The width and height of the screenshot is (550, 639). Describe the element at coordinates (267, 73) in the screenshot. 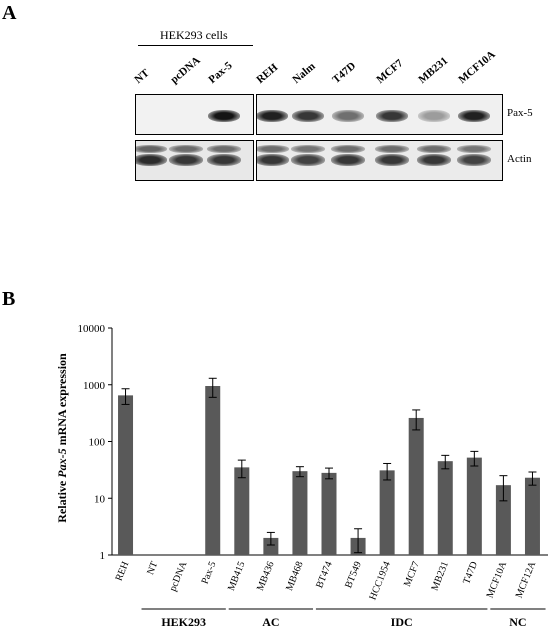

I see `lane-label-reh: REH` at that location.